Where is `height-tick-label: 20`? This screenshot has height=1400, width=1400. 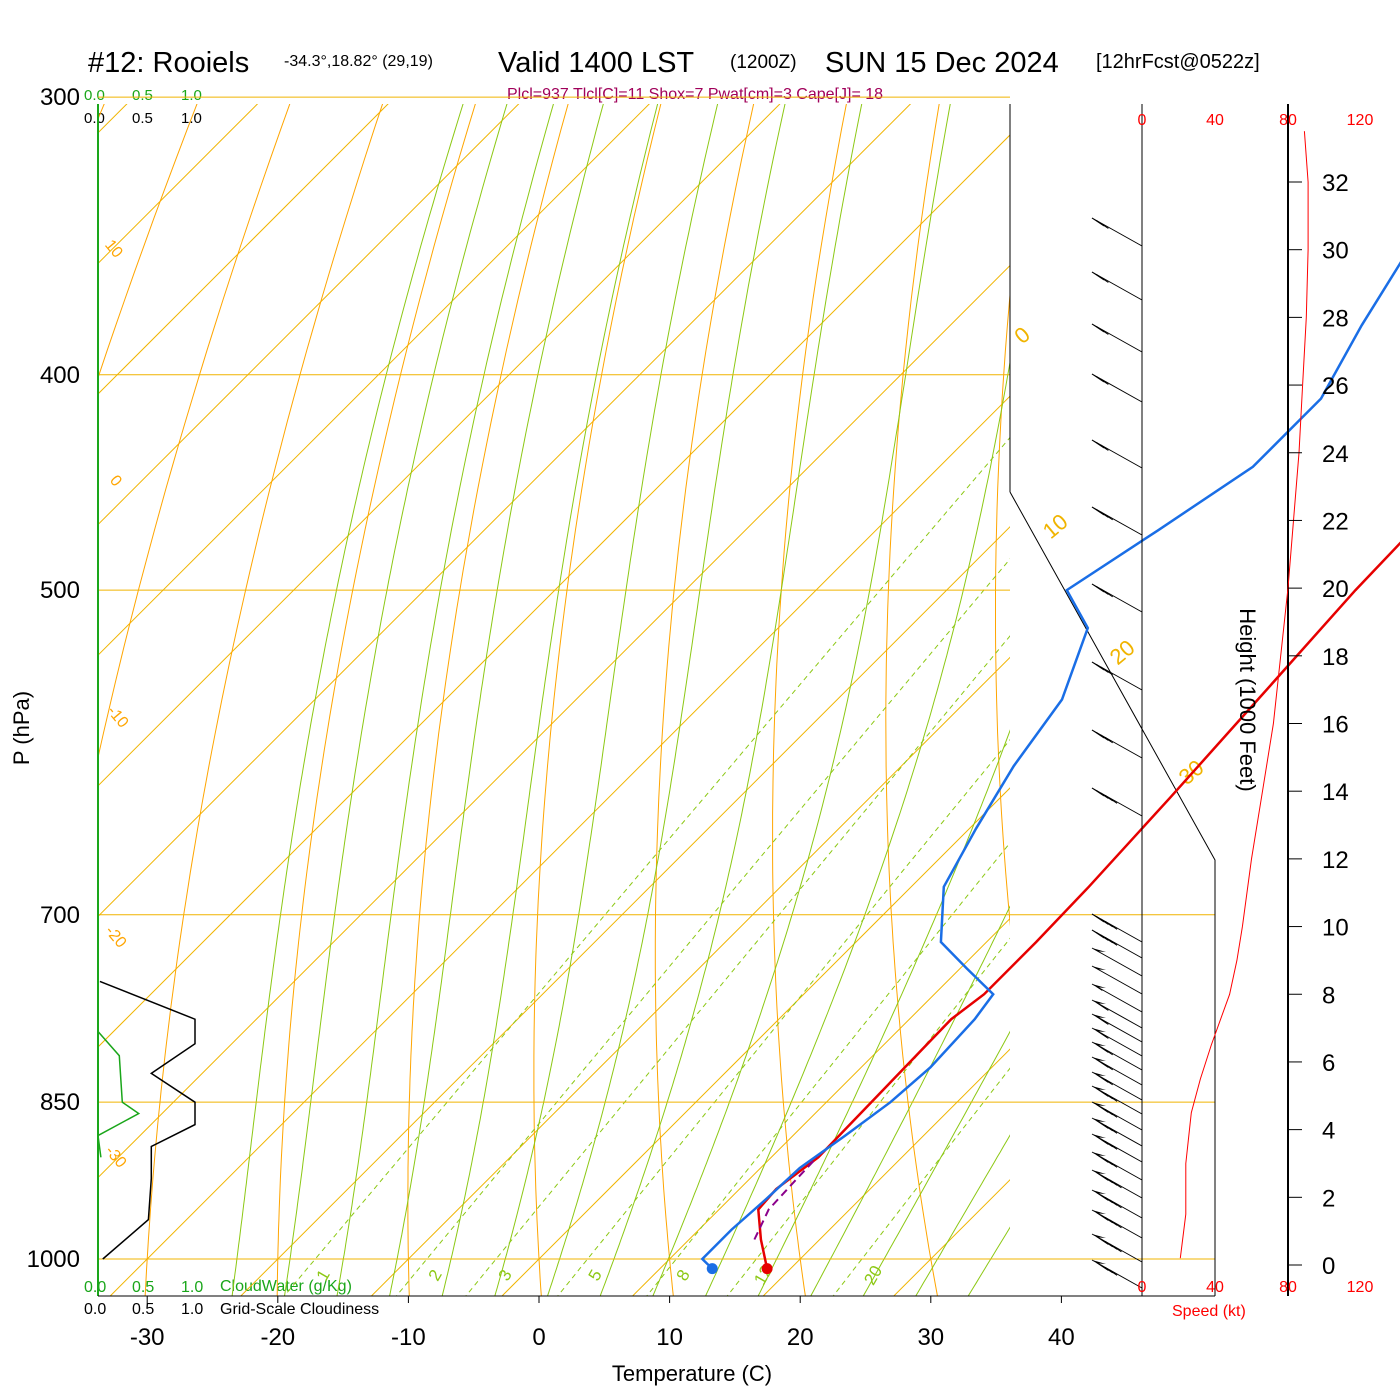 height-tick-label: 20 is located at coordinates (1335, 589).